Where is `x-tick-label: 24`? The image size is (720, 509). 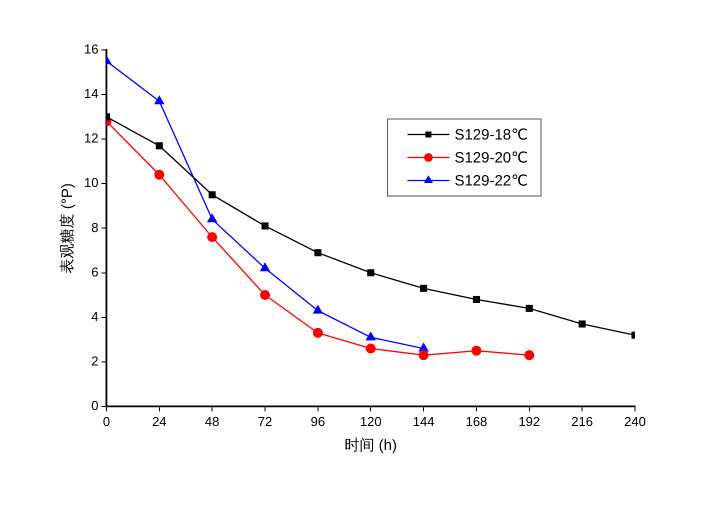
x-tick-label: 24 is located at coordinates (159, 421).